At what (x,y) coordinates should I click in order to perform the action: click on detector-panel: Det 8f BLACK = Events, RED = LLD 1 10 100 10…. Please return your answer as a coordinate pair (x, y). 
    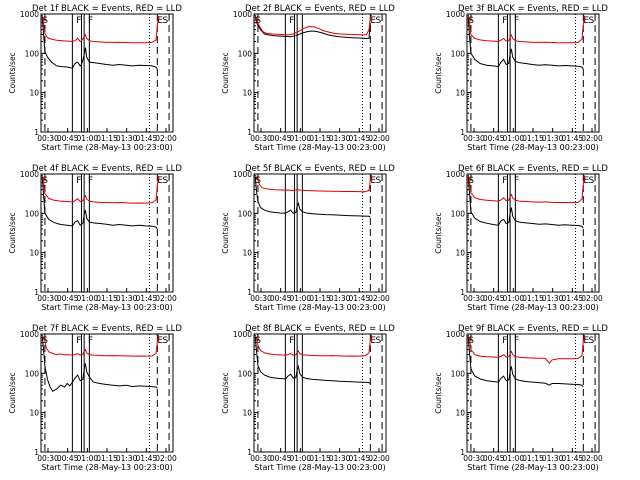
    Looking at the image, I should click on (308, 398).